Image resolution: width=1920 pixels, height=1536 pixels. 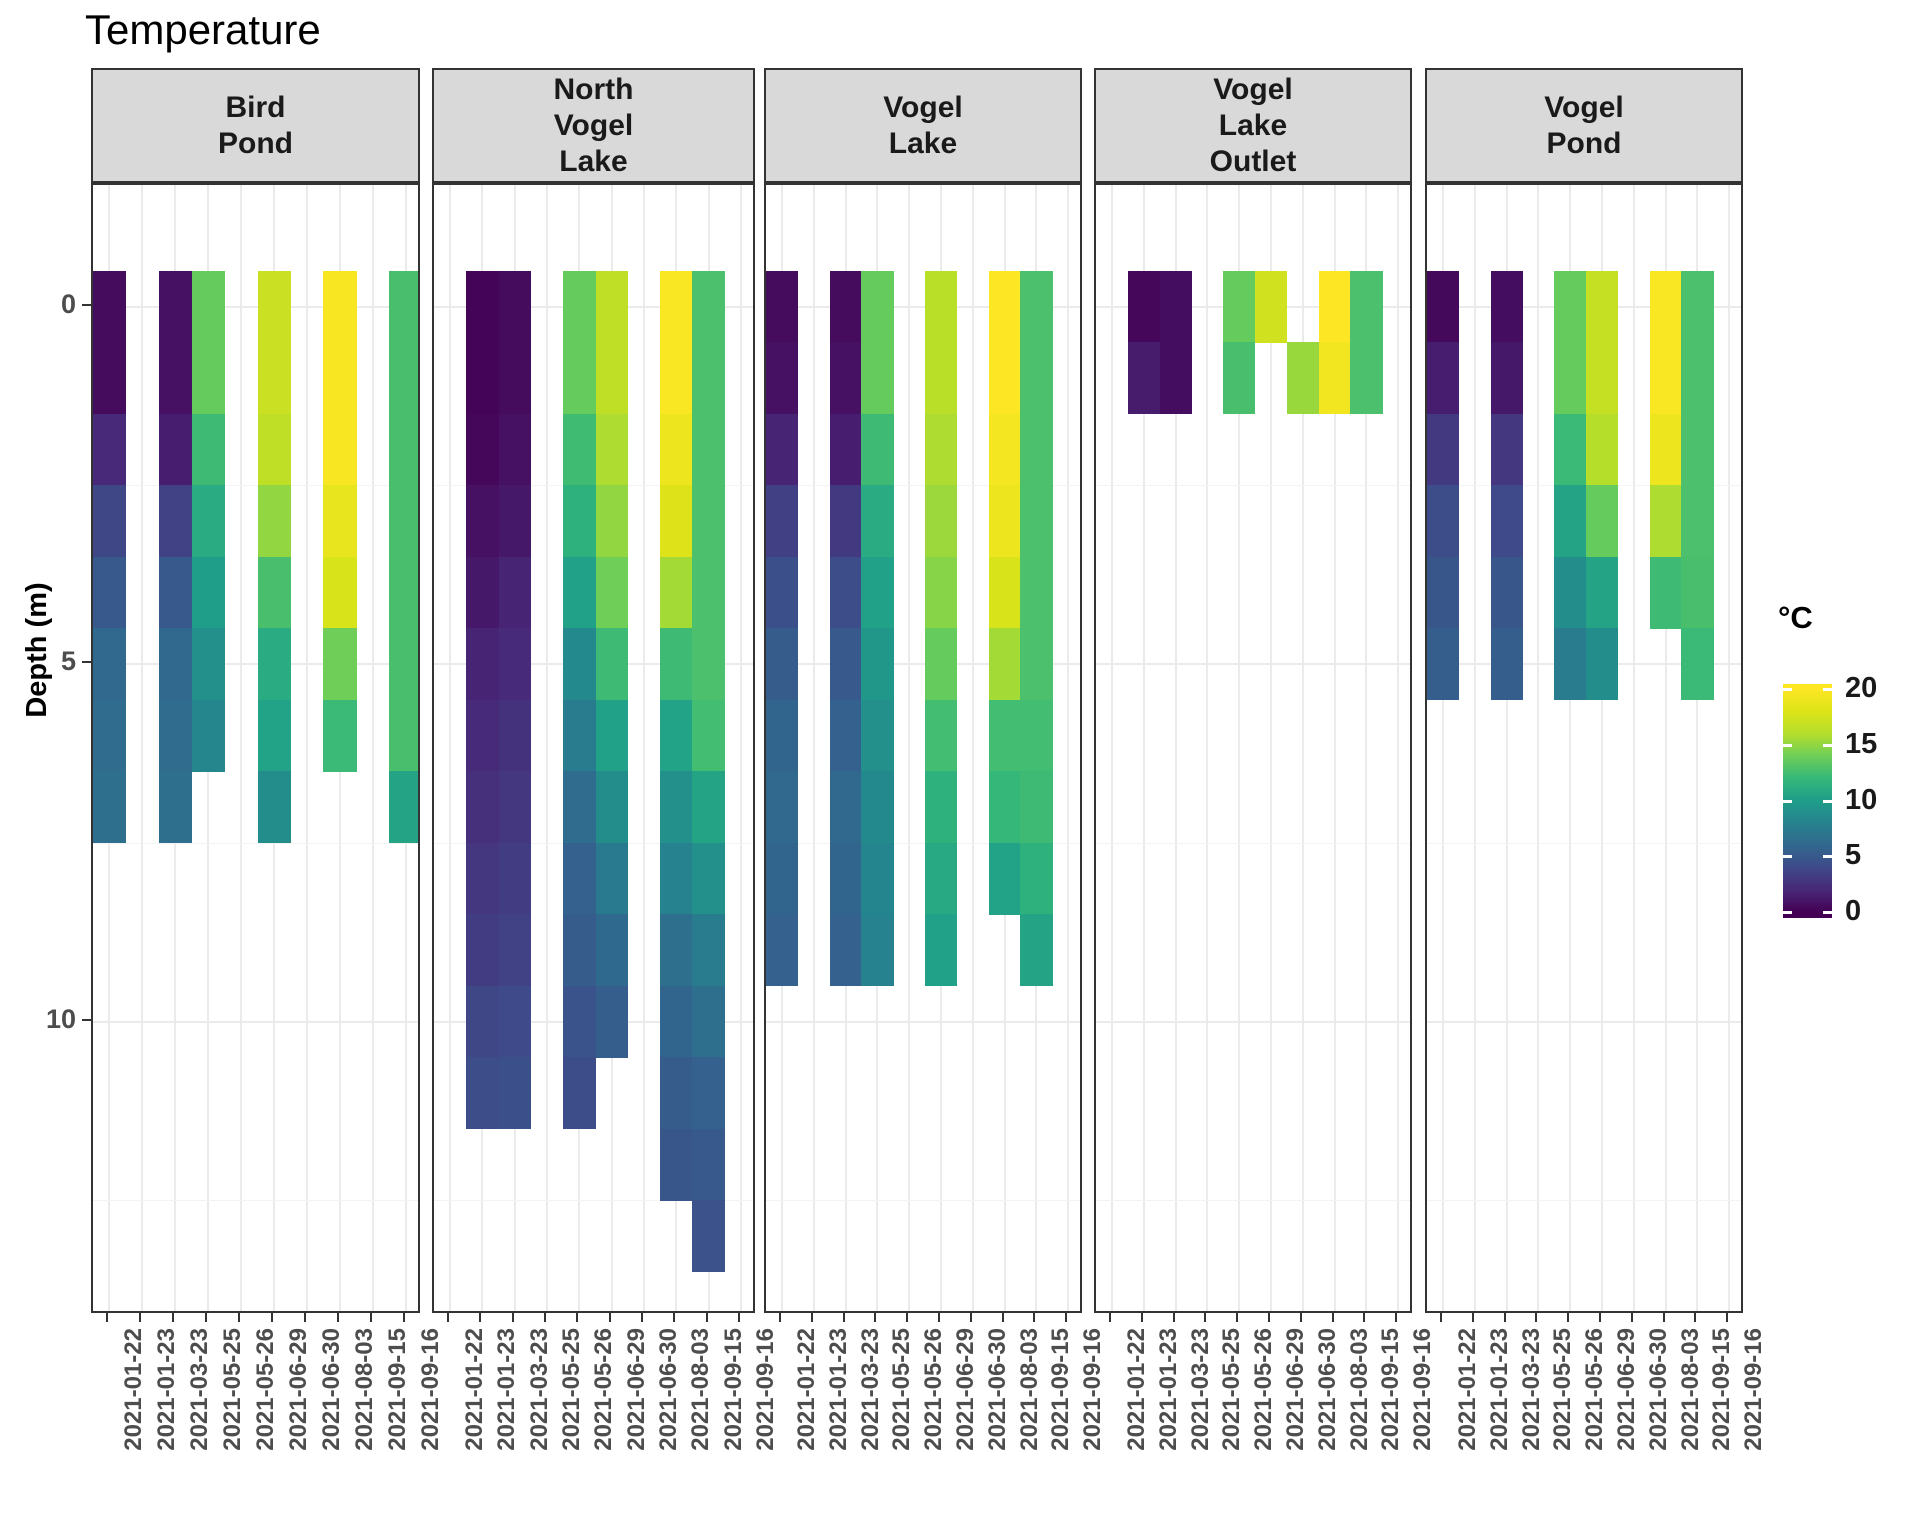 What do you see at coordinates (1499, 1389) in the screenshot?
I see `x-tick-label-date: 2021-01-23` at bounding box center [1499, 1389].